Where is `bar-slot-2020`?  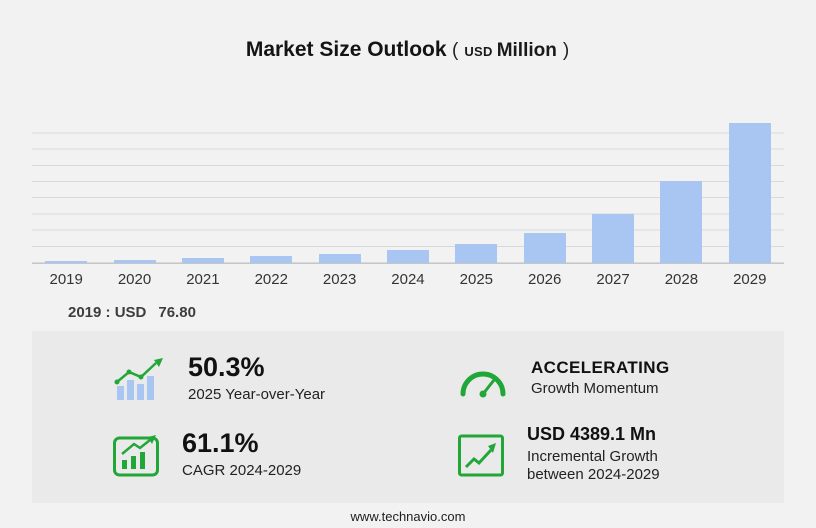 bar-slot-2020 is located at coordinates (134, 190).